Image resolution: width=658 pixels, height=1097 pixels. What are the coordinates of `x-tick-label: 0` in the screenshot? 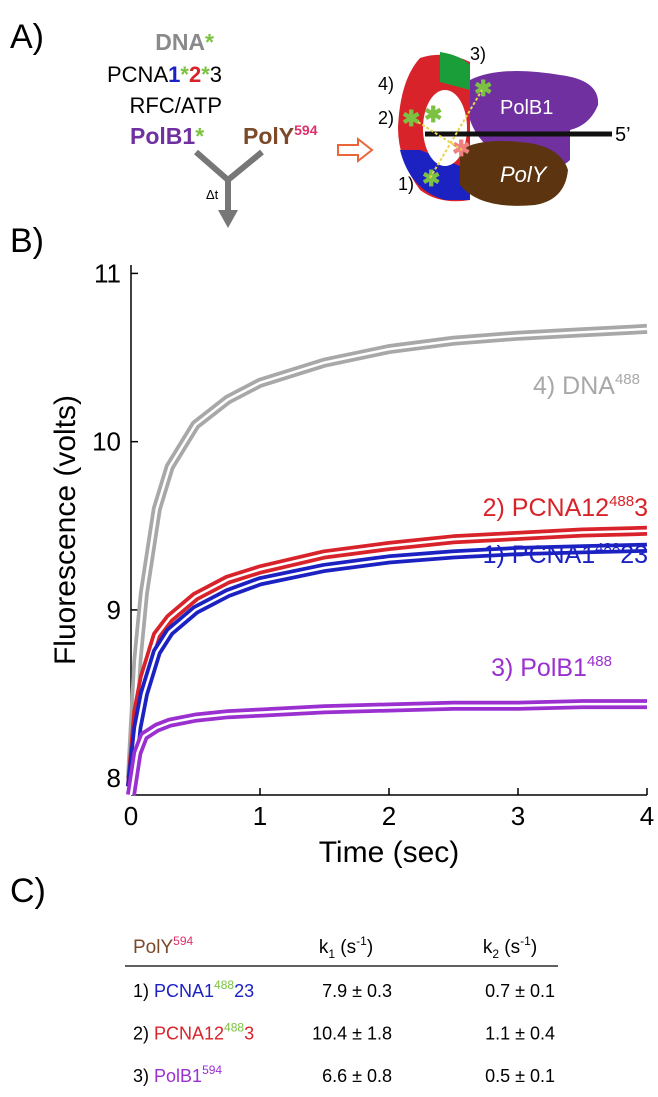 It's located at (131, 816).